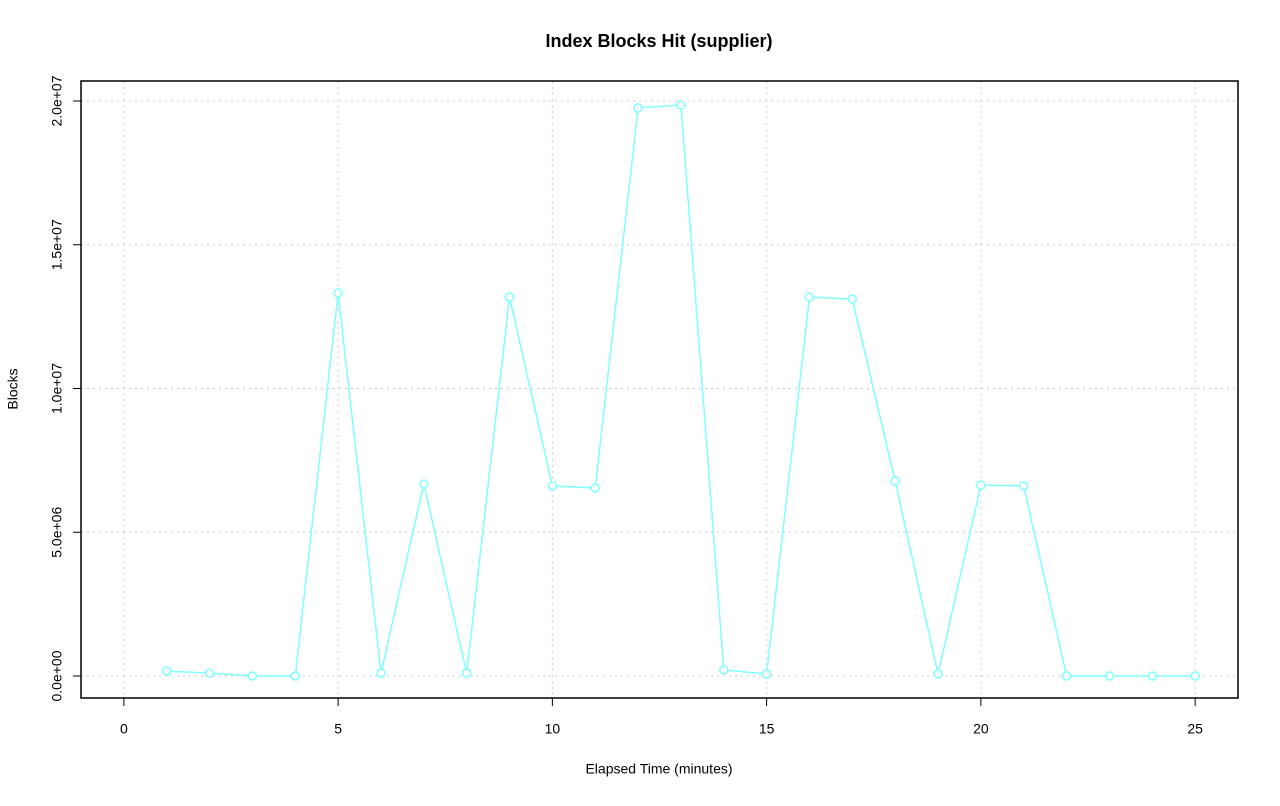 This screenshot has width=1280, height=806. I want to click on y-tick-label: 1.0e+07, so click(57, 388).